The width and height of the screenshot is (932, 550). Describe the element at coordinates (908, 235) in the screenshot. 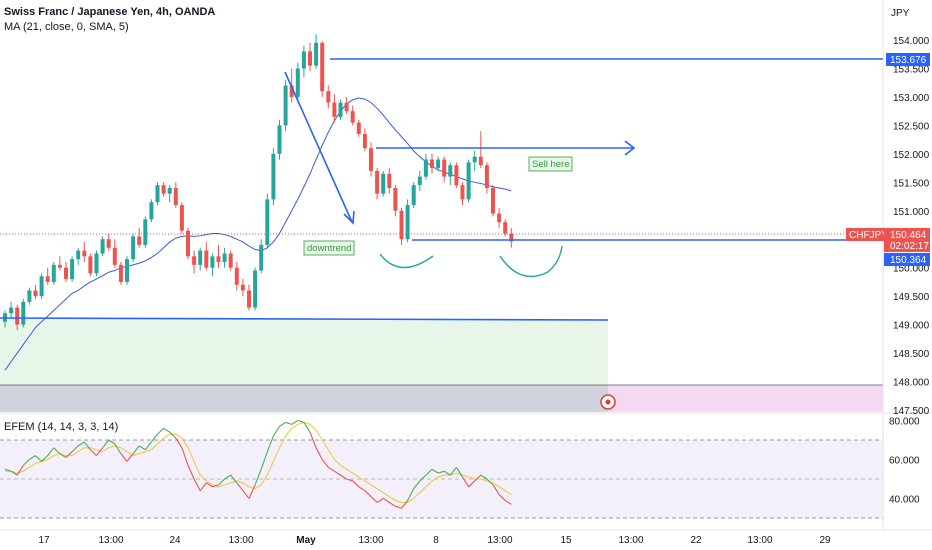

I see `last-price-tag-text: 150.464` at that location.